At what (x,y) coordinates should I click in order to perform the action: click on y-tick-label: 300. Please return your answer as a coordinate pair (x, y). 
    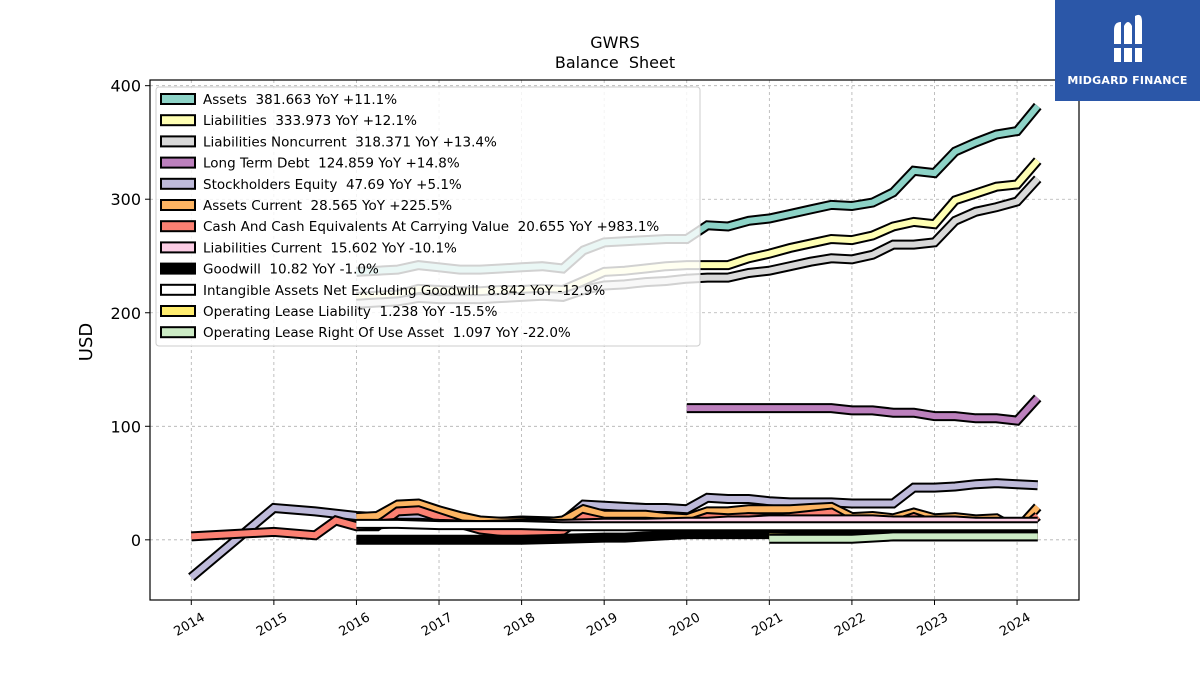
    Looking at the image, I should click on (125, 199).